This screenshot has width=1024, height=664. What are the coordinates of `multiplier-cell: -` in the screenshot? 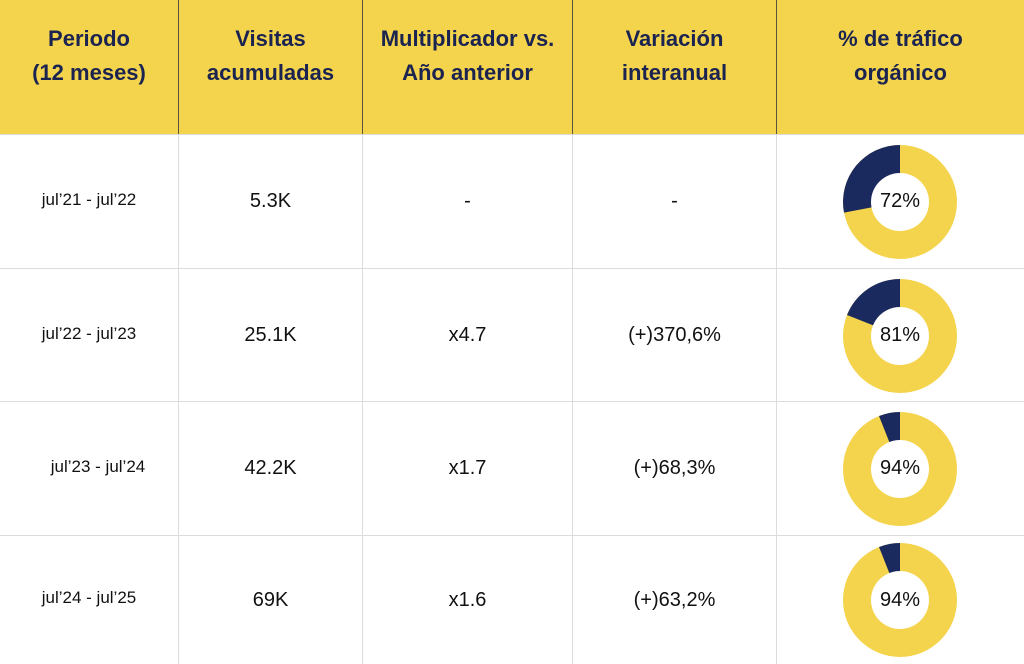 It's located at (468, 201).